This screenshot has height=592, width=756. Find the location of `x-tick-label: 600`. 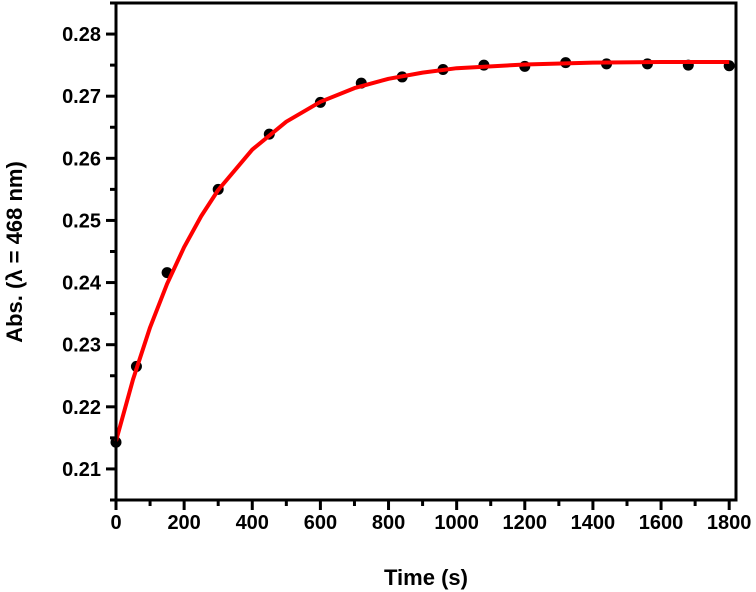

x-tick-label: 600 is located at coordinates (320, 523).